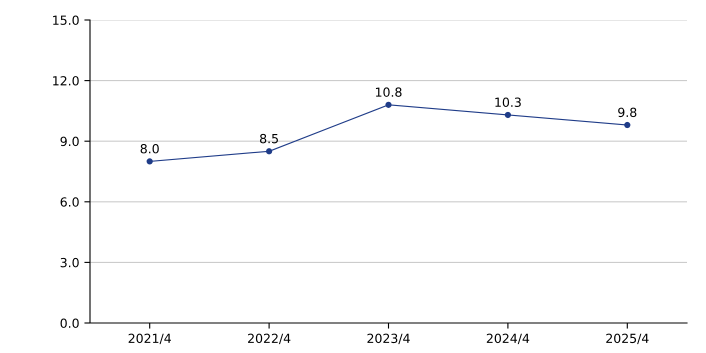 This screenshot has width=706, height=353. Describe the element at coordinates (269, 139) in the screenshot. I see `data-label: 8.5` at that location.